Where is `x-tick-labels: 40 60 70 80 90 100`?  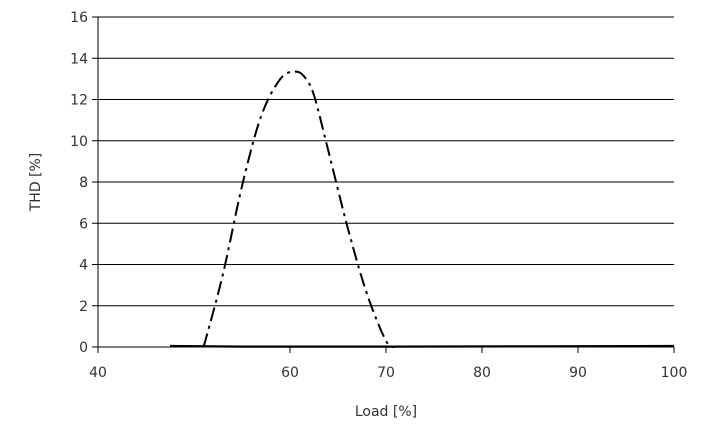
x-tick-labels: 40 60 70 80 90 100 is located at coordinates (388, 373).